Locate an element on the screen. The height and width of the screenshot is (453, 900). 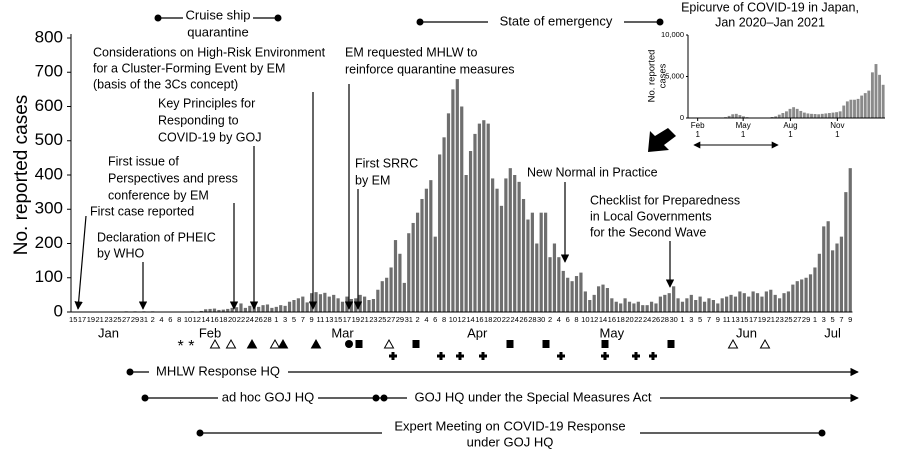
month-label: Jan is located at coordinates (108, 332).